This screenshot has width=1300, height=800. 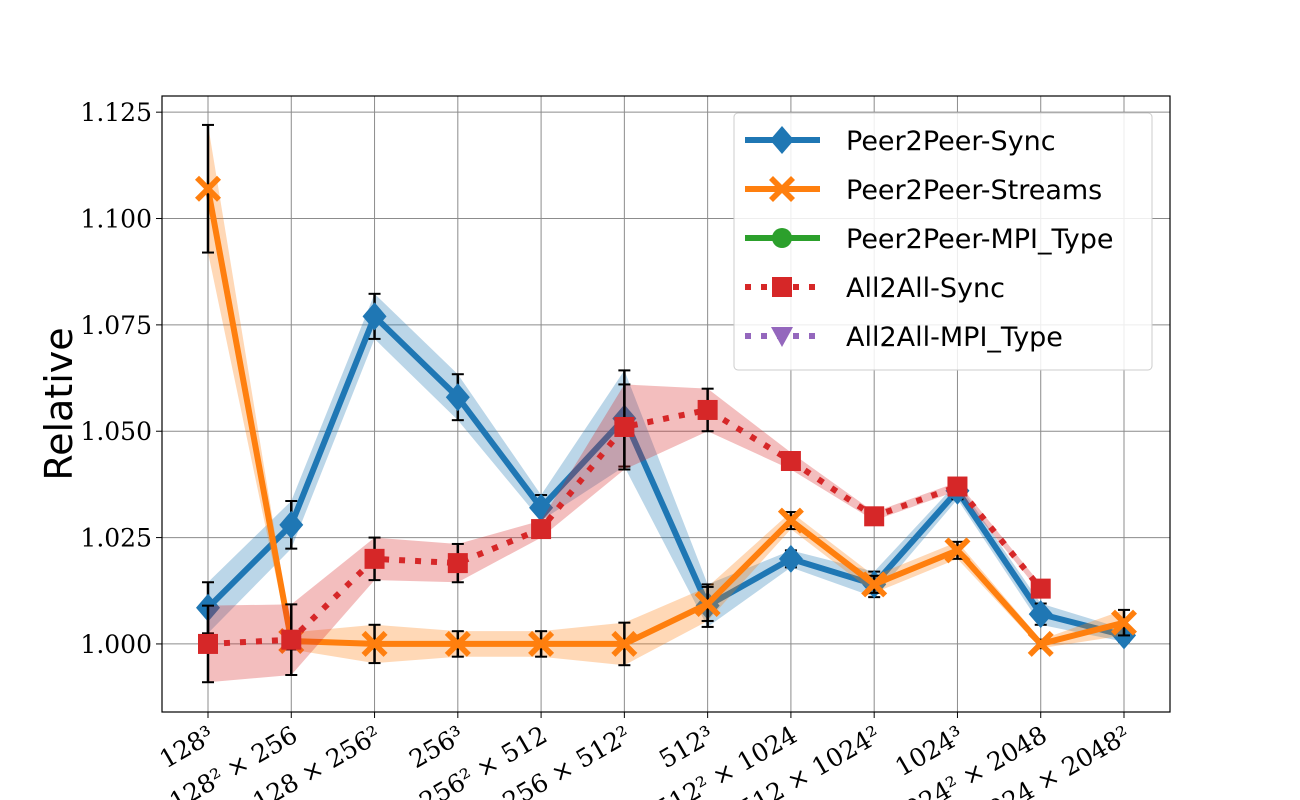 I want to click on y-tick-label: 1.075, so click(x=116, y=325).